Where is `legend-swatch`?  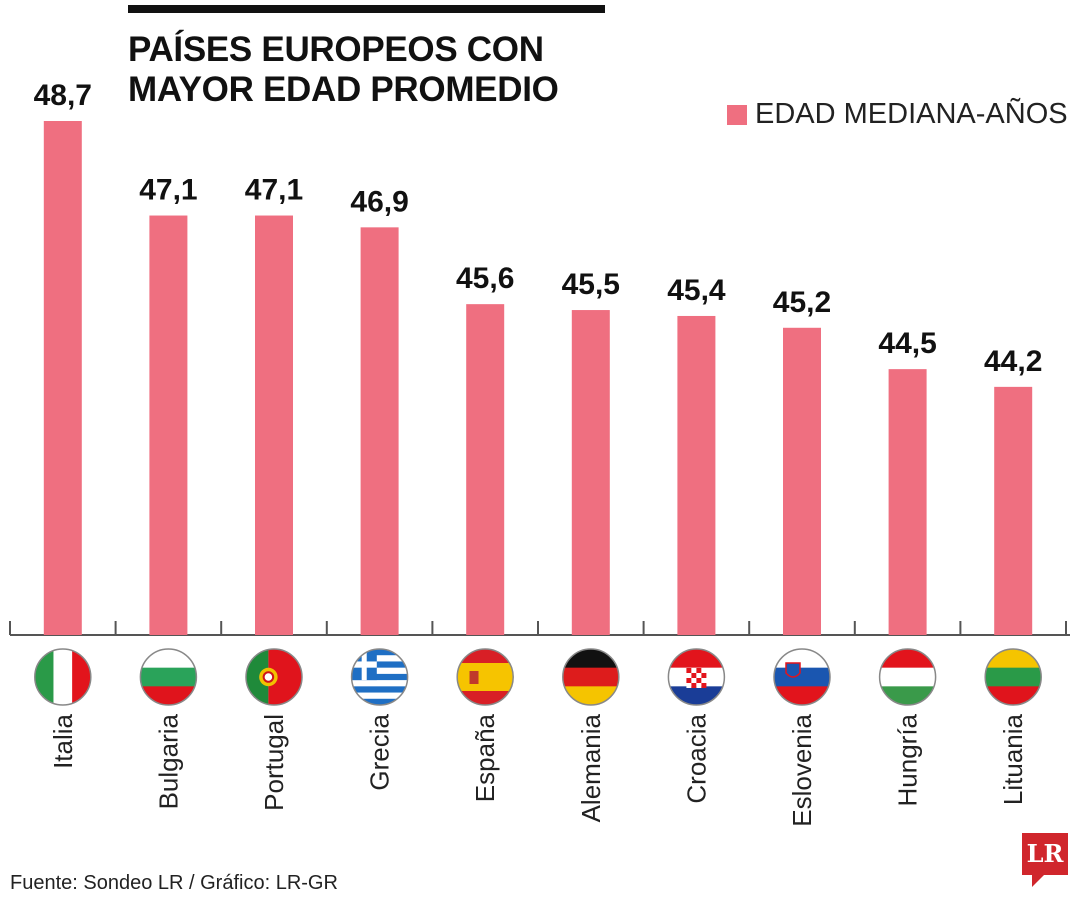
legend-swatch is located at coordinates (737, 114).